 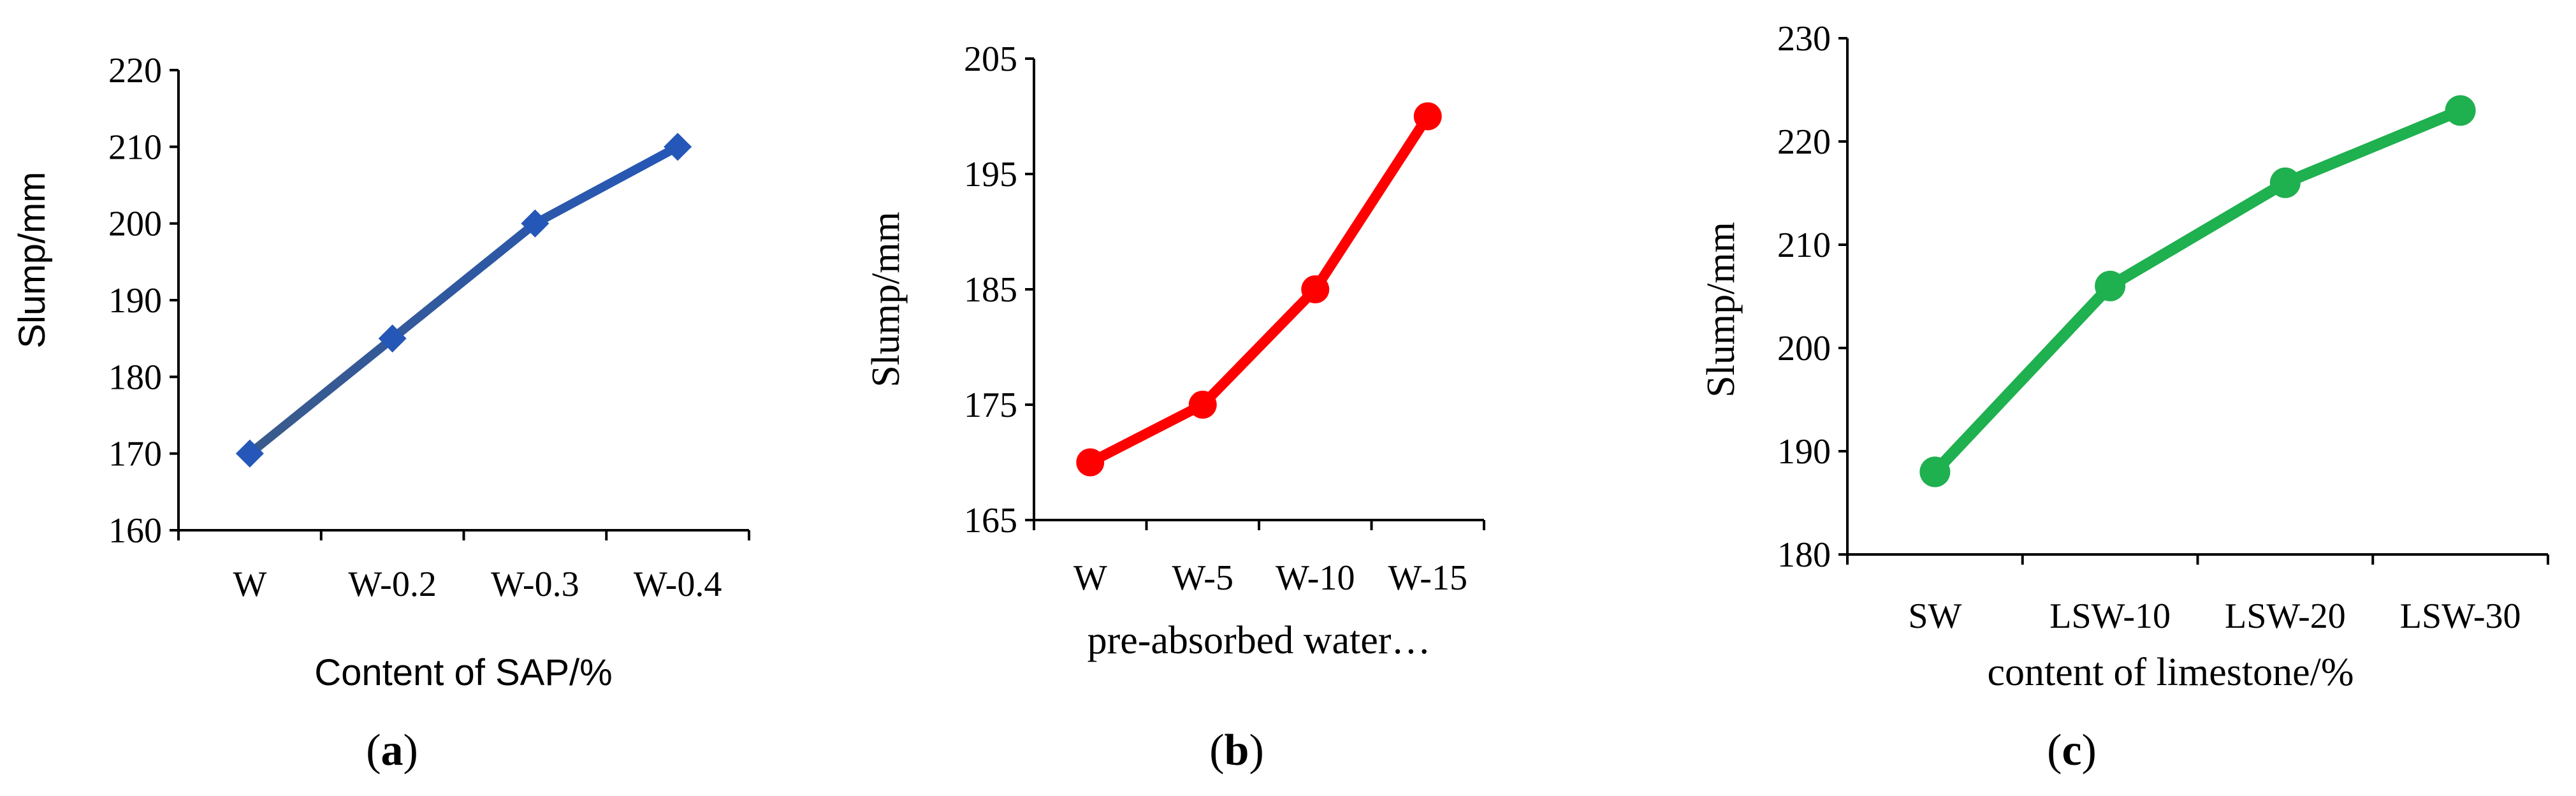 What do you see at coordinates (32, 259) in the screenshot?
I see `y-axis-label-a: Slump/mm` at bounding box center [32, 259].